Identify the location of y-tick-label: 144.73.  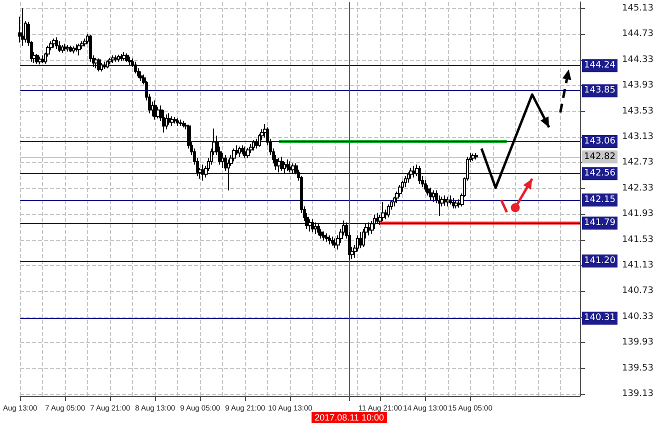
(638, 34).